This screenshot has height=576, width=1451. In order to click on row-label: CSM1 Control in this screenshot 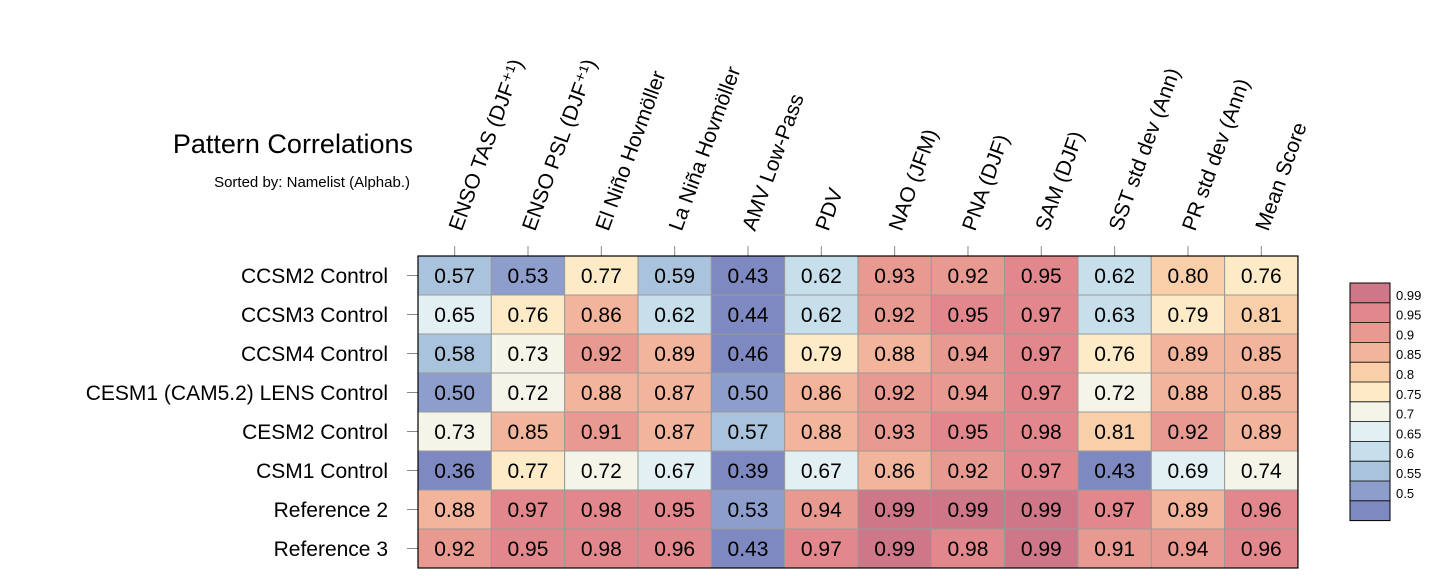, I will do `click(322, 471)`.